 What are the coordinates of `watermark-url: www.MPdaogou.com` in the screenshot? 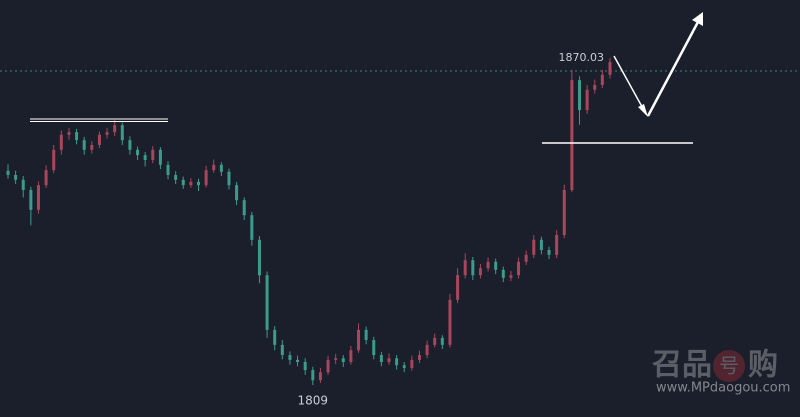 It's located at (723, 388).